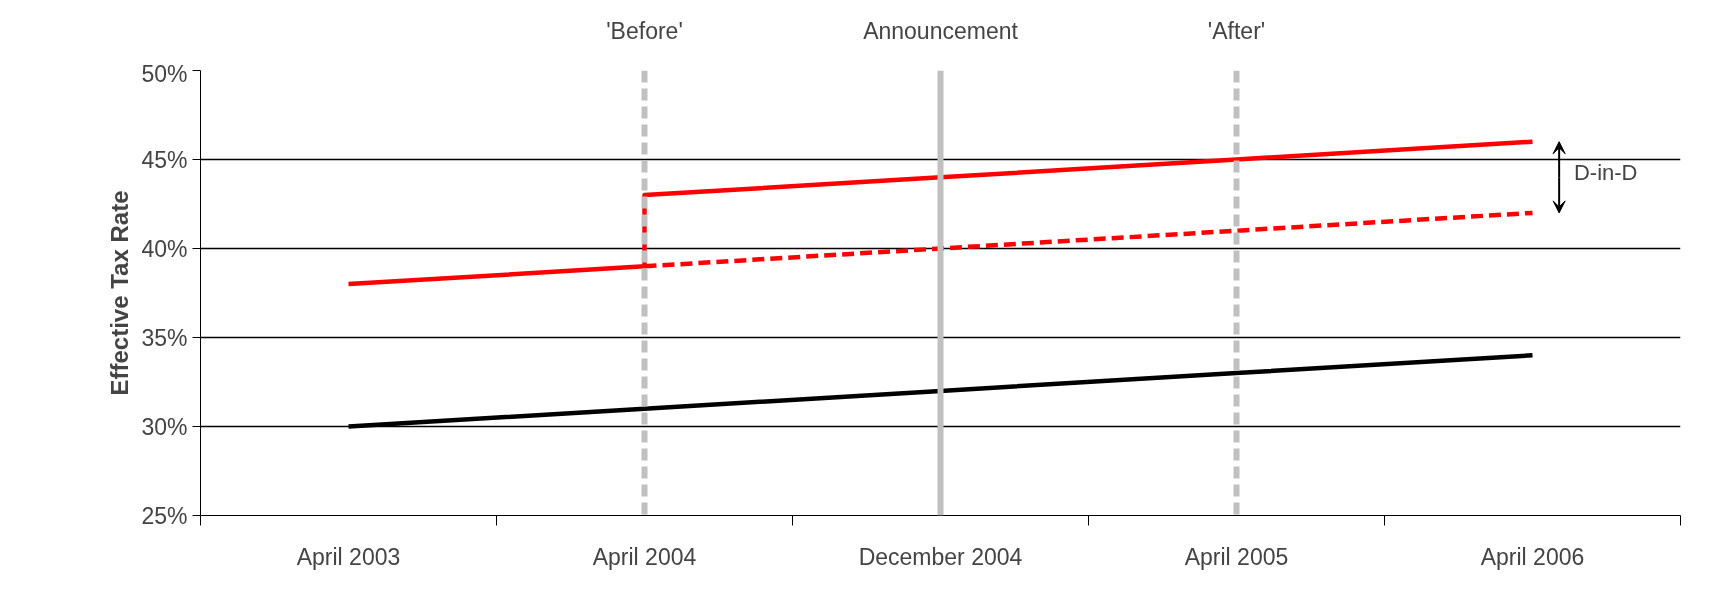 This screenshot has height=610, width=1712. What do you see at coordinates (1605, 172) in the screenshot?
I see `annotation: D-in-D` at bounding box center [1605, 172].